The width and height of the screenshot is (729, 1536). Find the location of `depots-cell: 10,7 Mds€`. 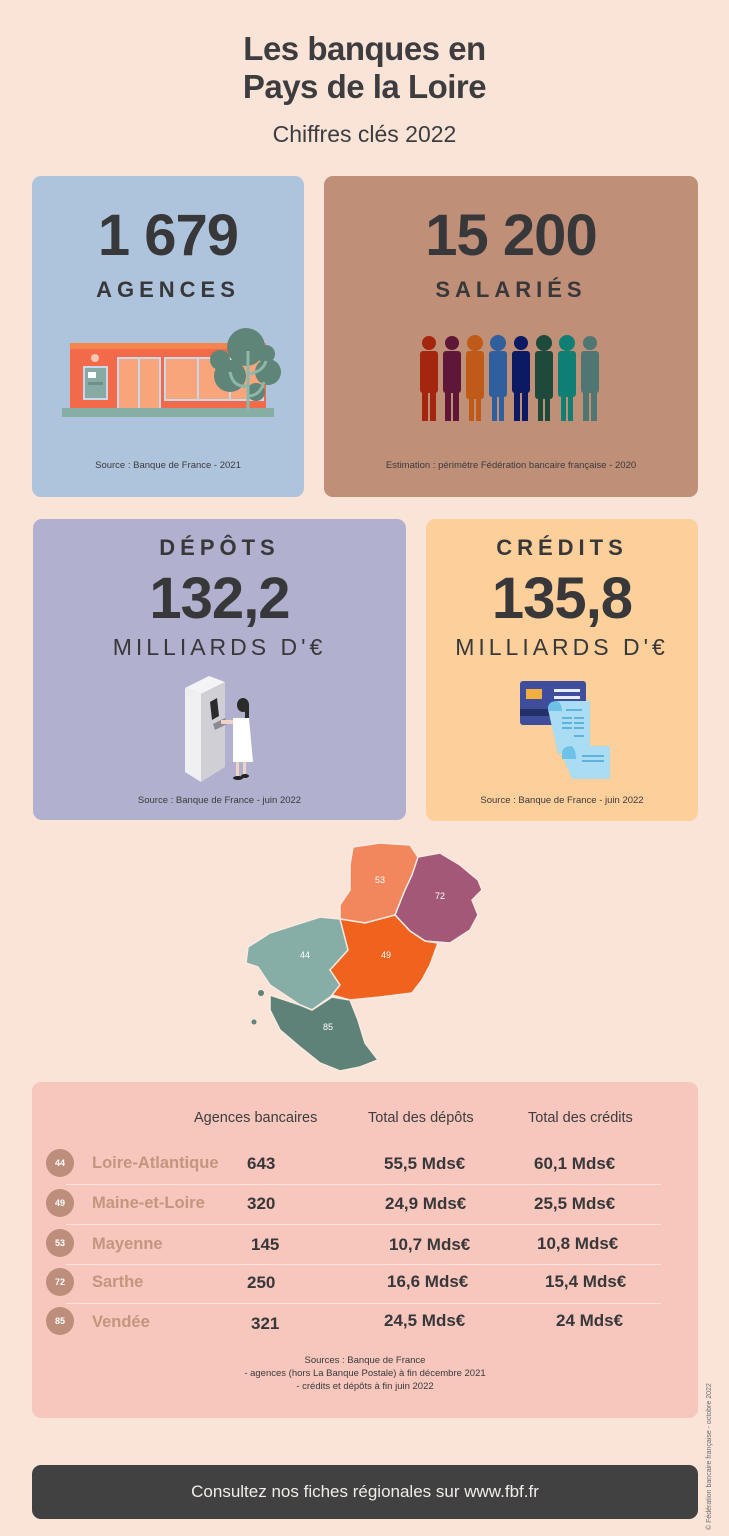

depots-cell: 10,7 Mds€ is located at coordinates (430, 1244).